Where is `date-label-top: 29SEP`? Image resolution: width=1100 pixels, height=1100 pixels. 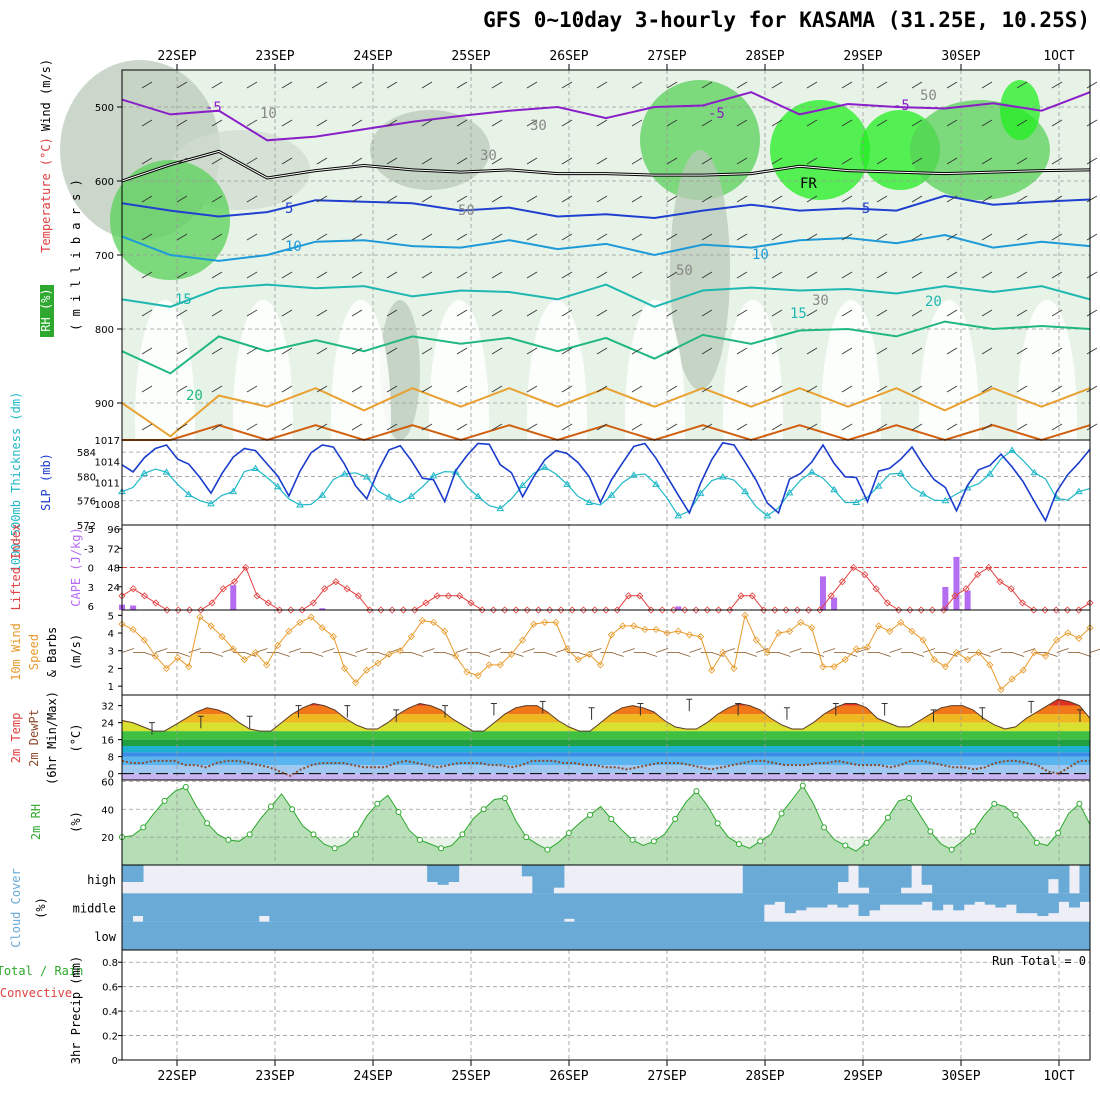 date-label-top: 29SEP is located at coordinates (862, 56).